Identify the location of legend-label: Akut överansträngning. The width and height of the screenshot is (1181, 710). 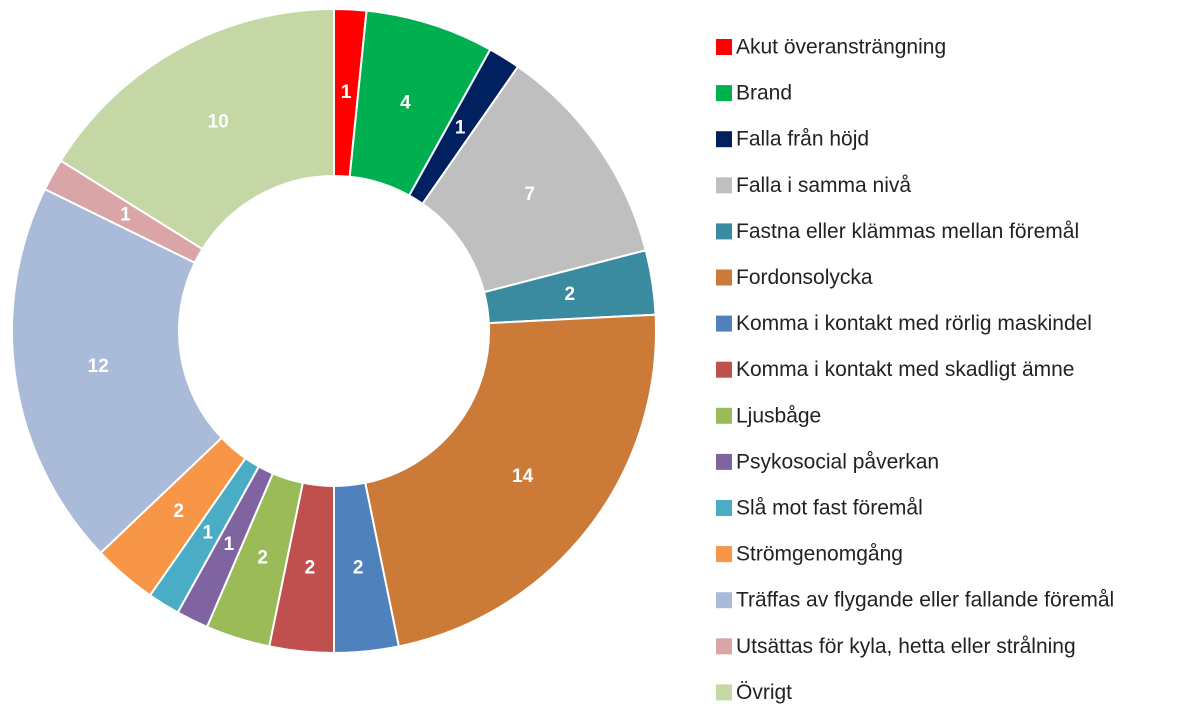
(841, 47).